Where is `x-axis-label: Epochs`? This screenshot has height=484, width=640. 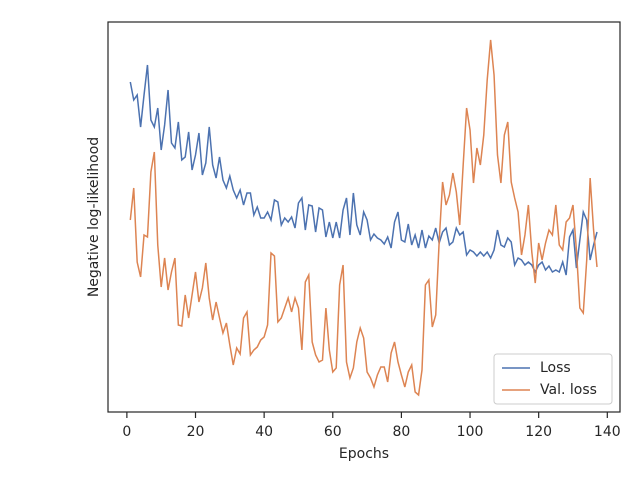
x-axis-label: Epochs is located at coordinates (364, 454).